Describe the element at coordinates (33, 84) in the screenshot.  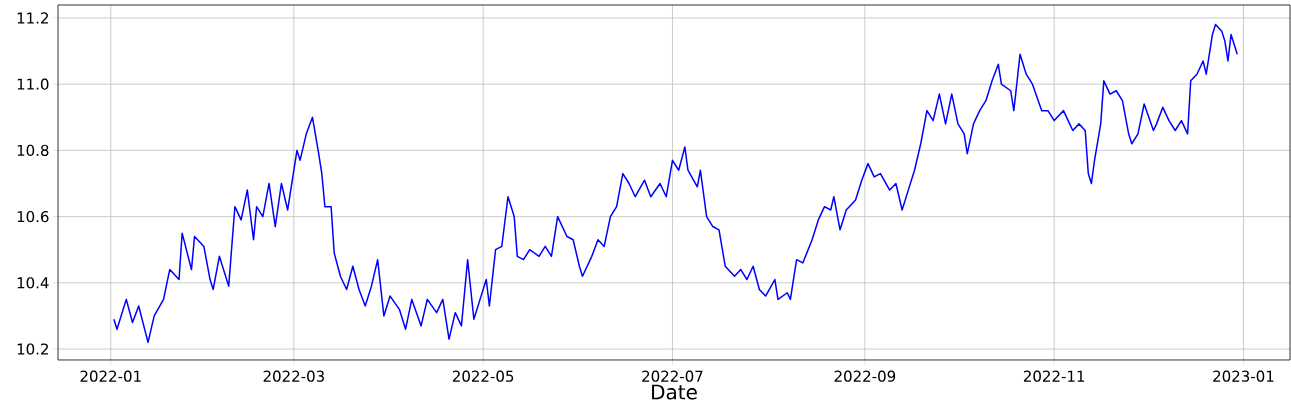
I see `y-tick-label: 11.0` at that location.